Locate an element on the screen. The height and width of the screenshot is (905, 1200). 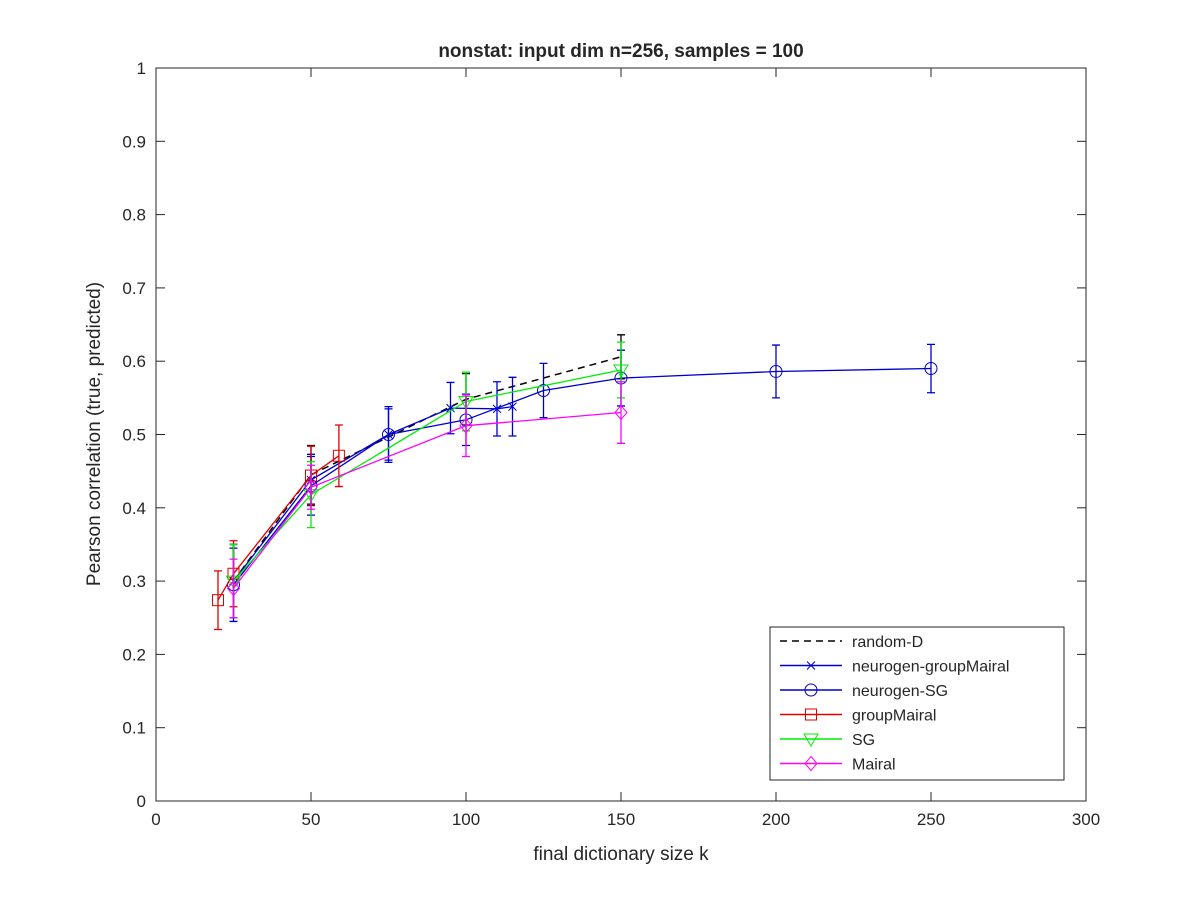
x-tick-label: 250 is located at coordinates (931, 819).